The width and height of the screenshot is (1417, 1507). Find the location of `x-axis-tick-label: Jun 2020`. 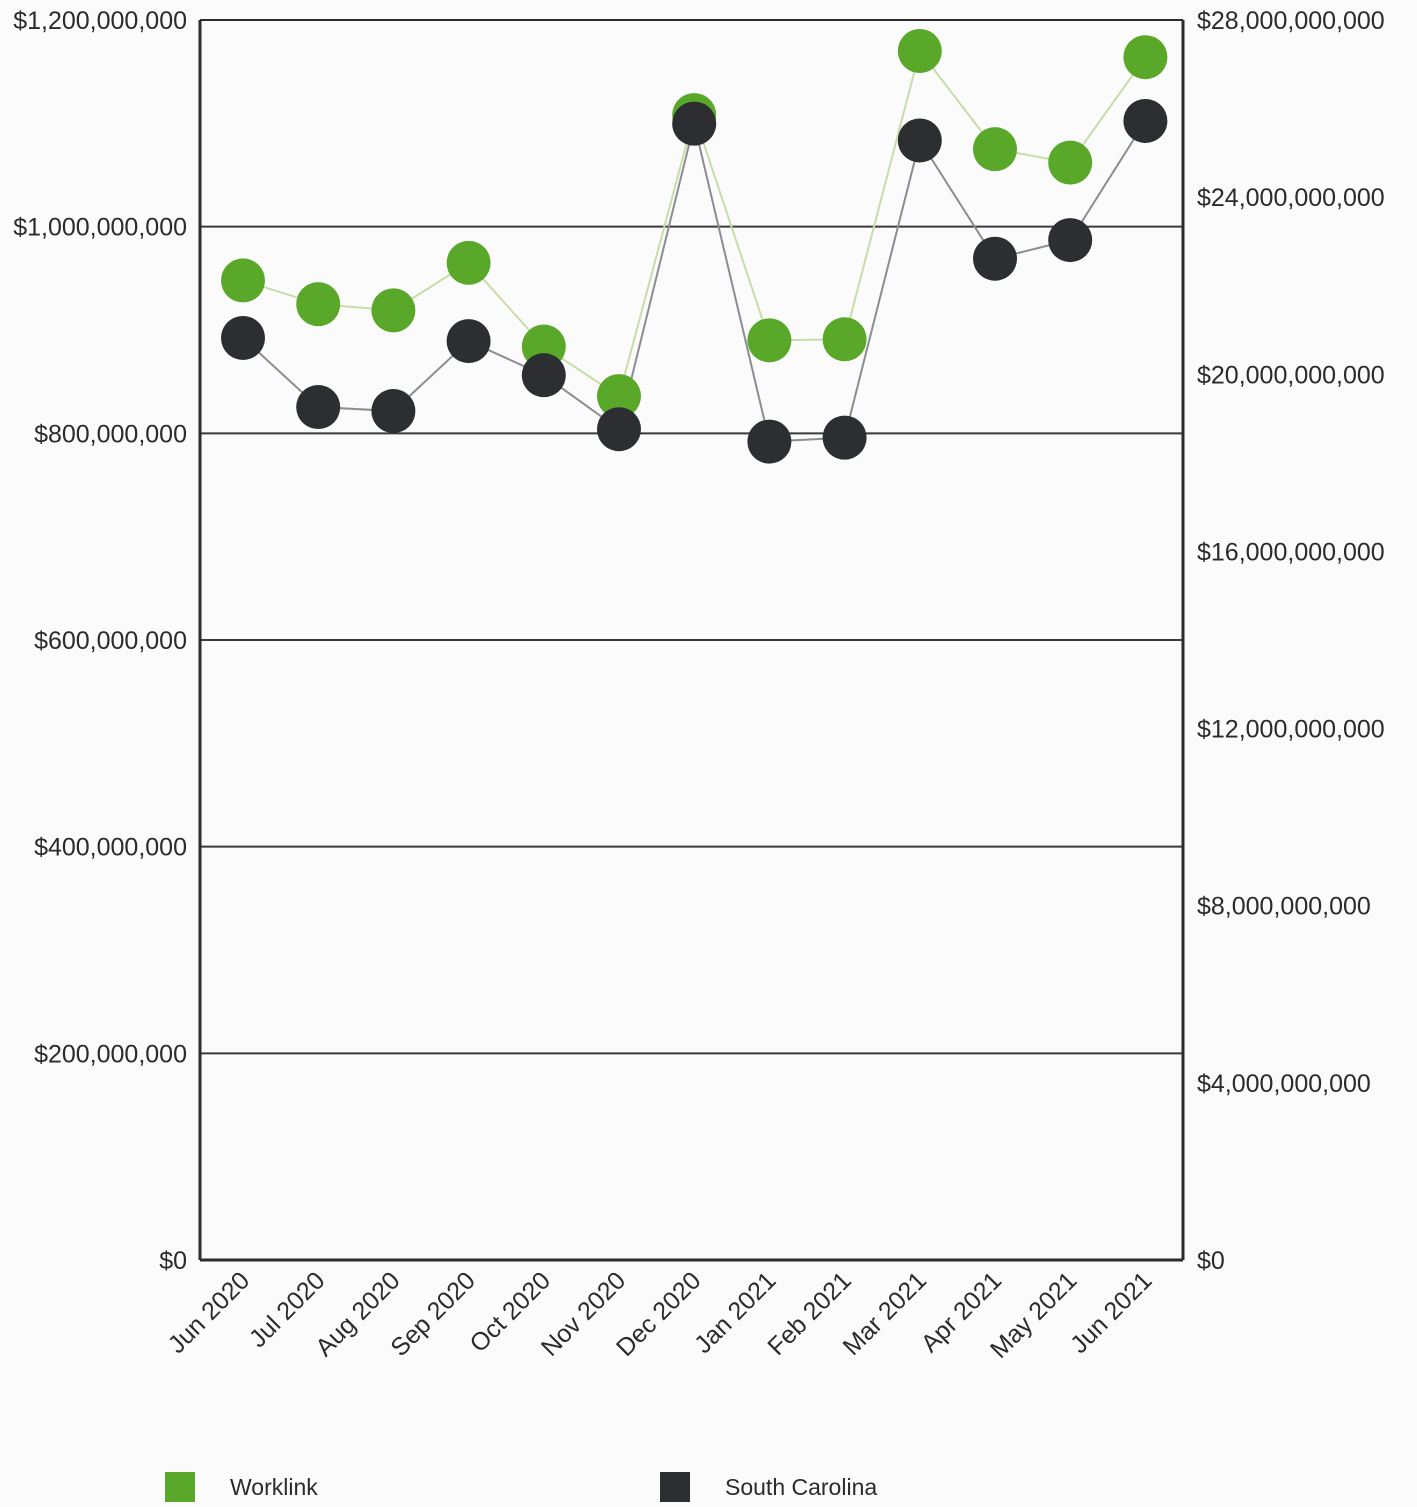

x-axis-tick-label: Jun 2020 is located at coordinates (209, 1312).